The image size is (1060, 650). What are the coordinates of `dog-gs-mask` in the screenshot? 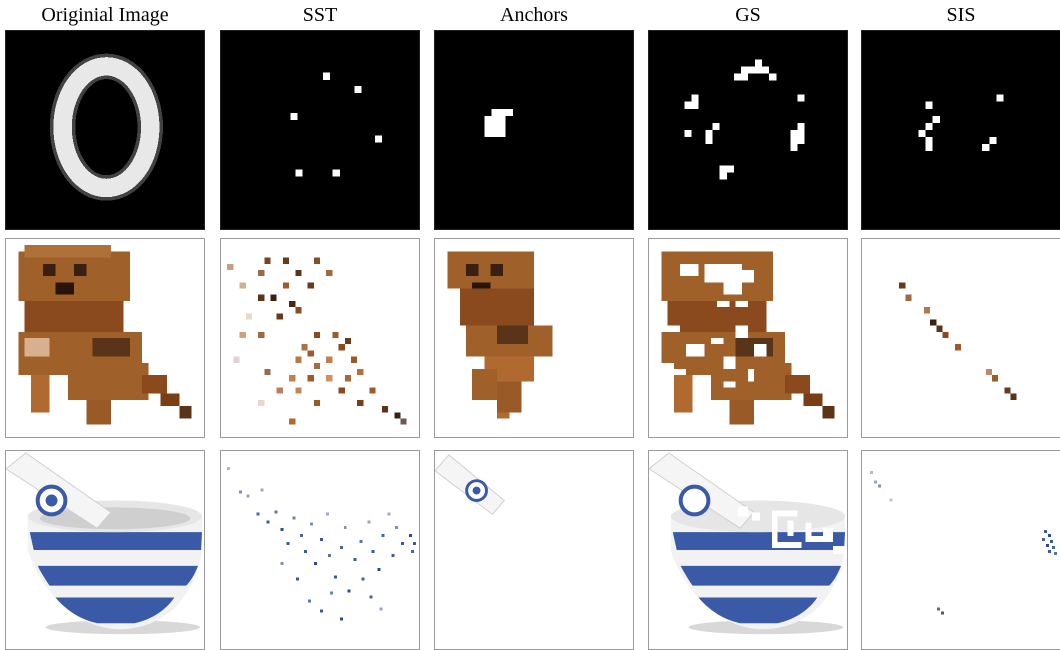 It's located at (748, 338).